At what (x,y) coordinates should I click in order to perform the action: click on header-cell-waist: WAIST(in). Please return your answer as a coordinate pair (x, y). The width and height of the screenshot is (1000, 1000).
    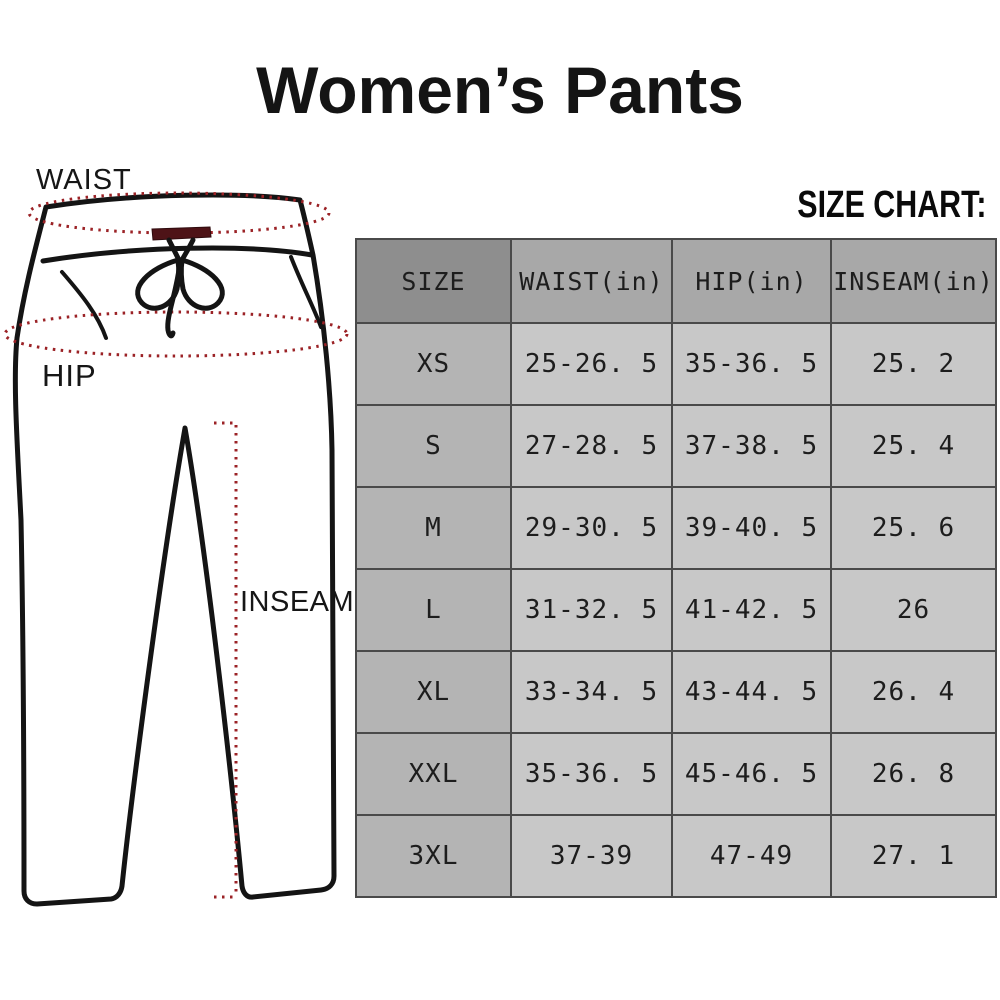
    Looking at the image, I should click on (591, 281).